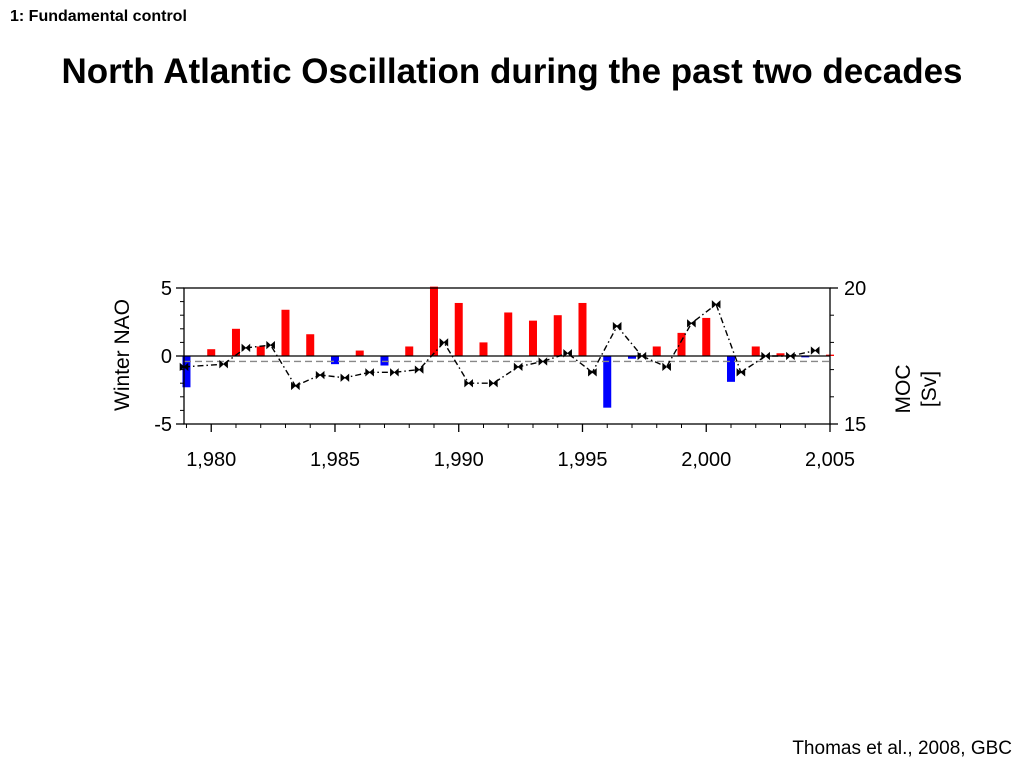  I want to click on nao-bar-1994, so click(557, 335).